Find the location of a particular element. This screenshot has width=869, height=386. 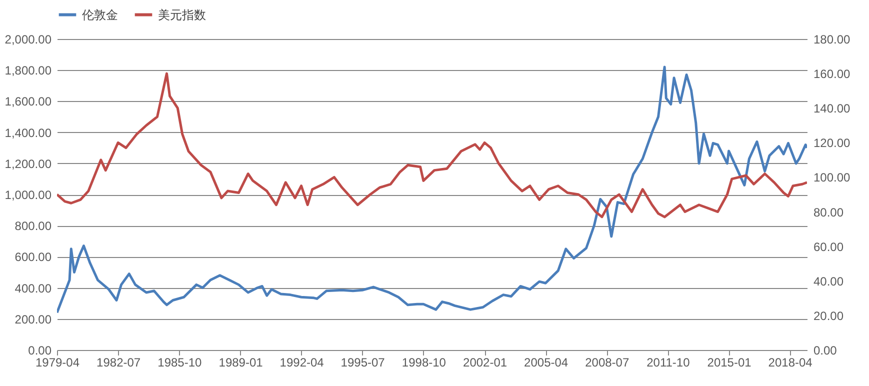

legend-label: 伦敦金 is located at coordinates (100, 15).